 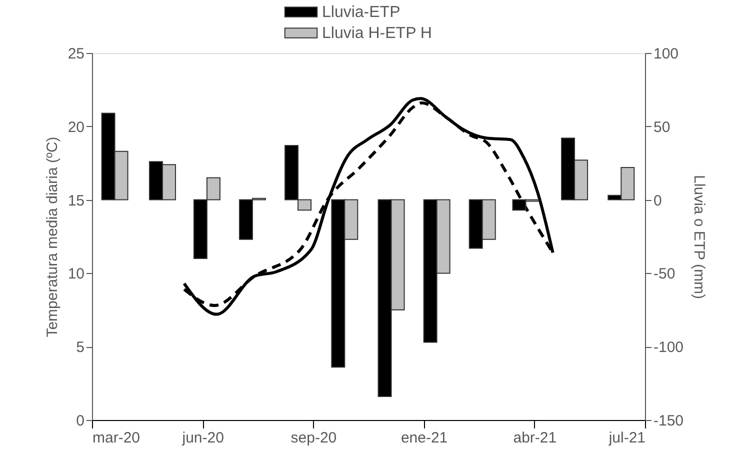 What do you see at coordinates (669, 421) in the screenshot?
I see `y2-tick-label: -150` at bounding box center [669, 421].